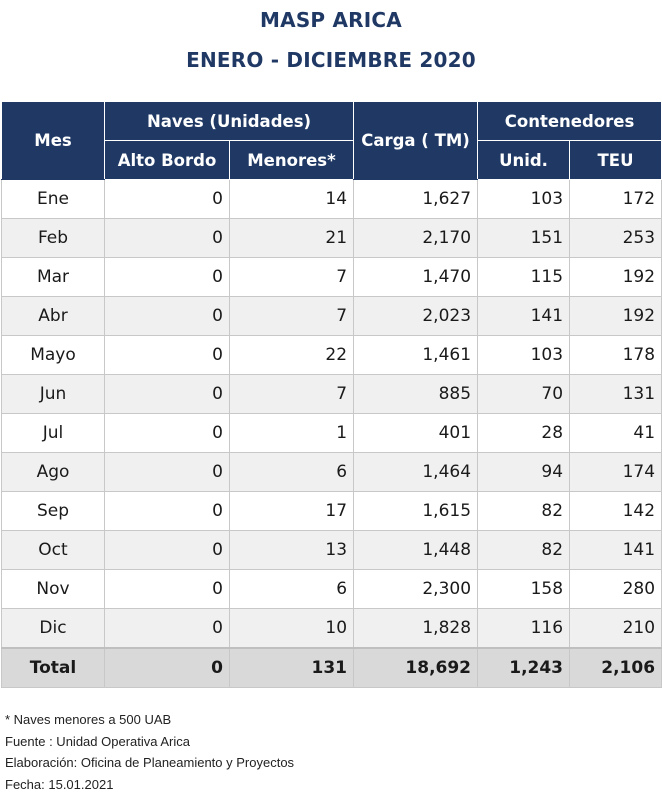 This screenshot has height=795, width=662. Describe the element at coordinates (292, 472) in the screenshot. I see `cell-menores: 6` at that location.